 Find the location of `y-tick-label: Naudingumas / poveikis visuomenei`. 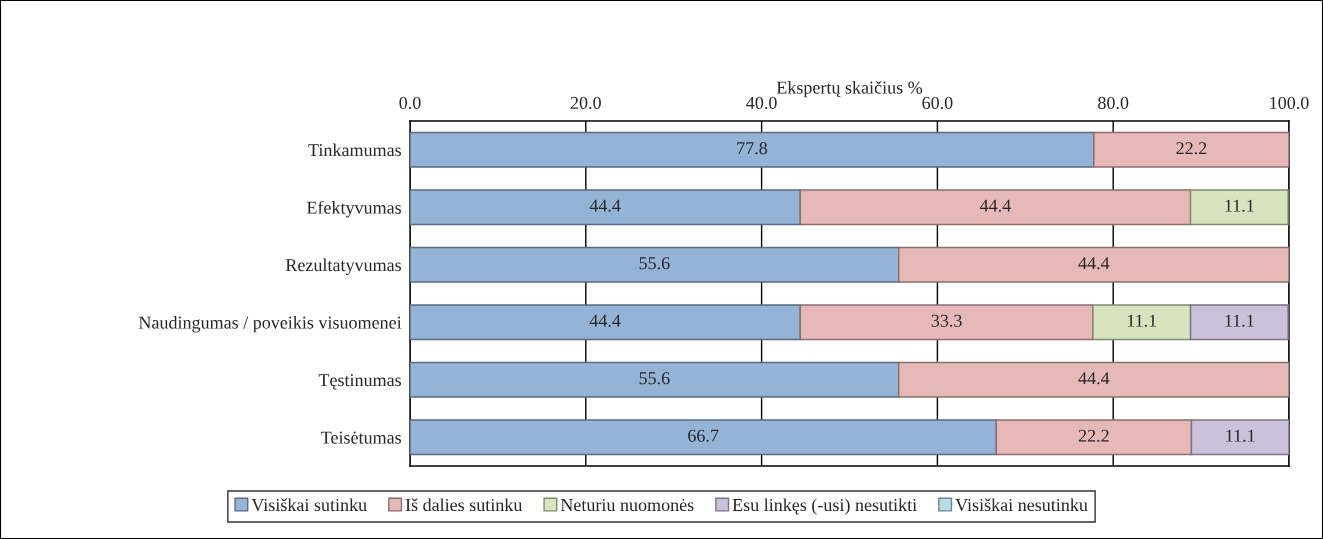

y-tick-label: Naudingumas / poveikis visuomenei is located at coordinates (270, 324).